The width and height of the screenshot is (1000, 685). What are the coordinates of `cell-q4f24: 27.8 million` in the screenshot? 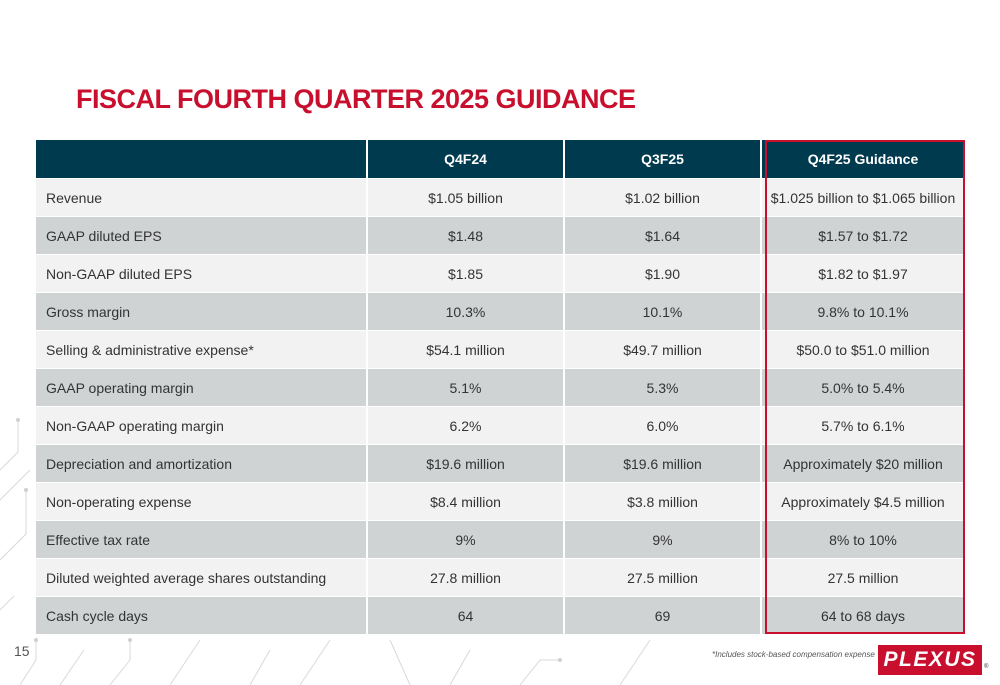 It's located at (466, 577).